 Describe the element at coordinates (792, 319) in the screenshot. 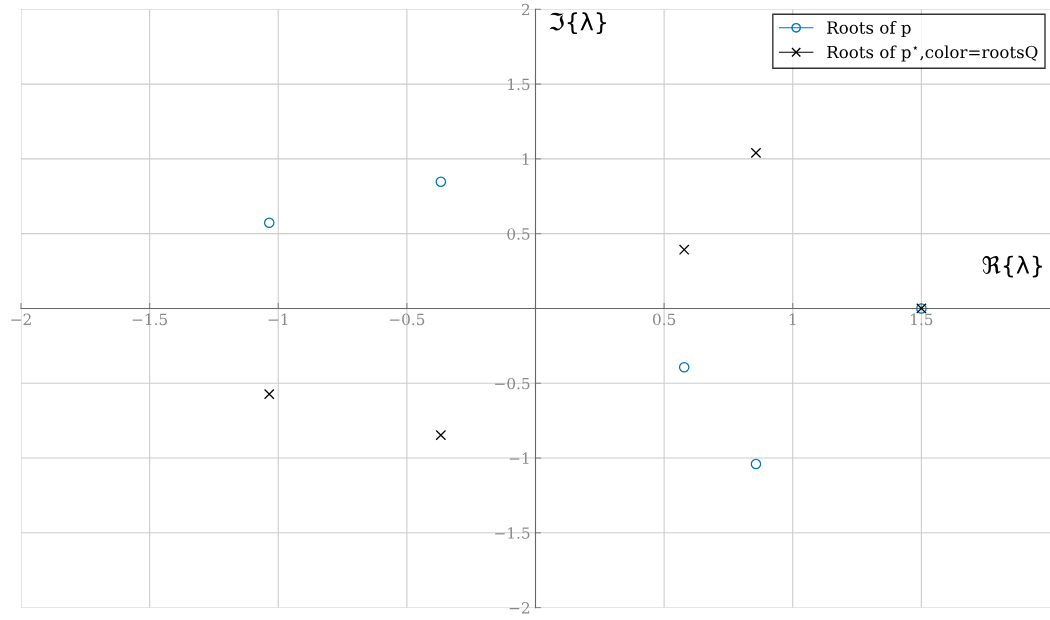

I see `x-tick-label: 1` at that location.